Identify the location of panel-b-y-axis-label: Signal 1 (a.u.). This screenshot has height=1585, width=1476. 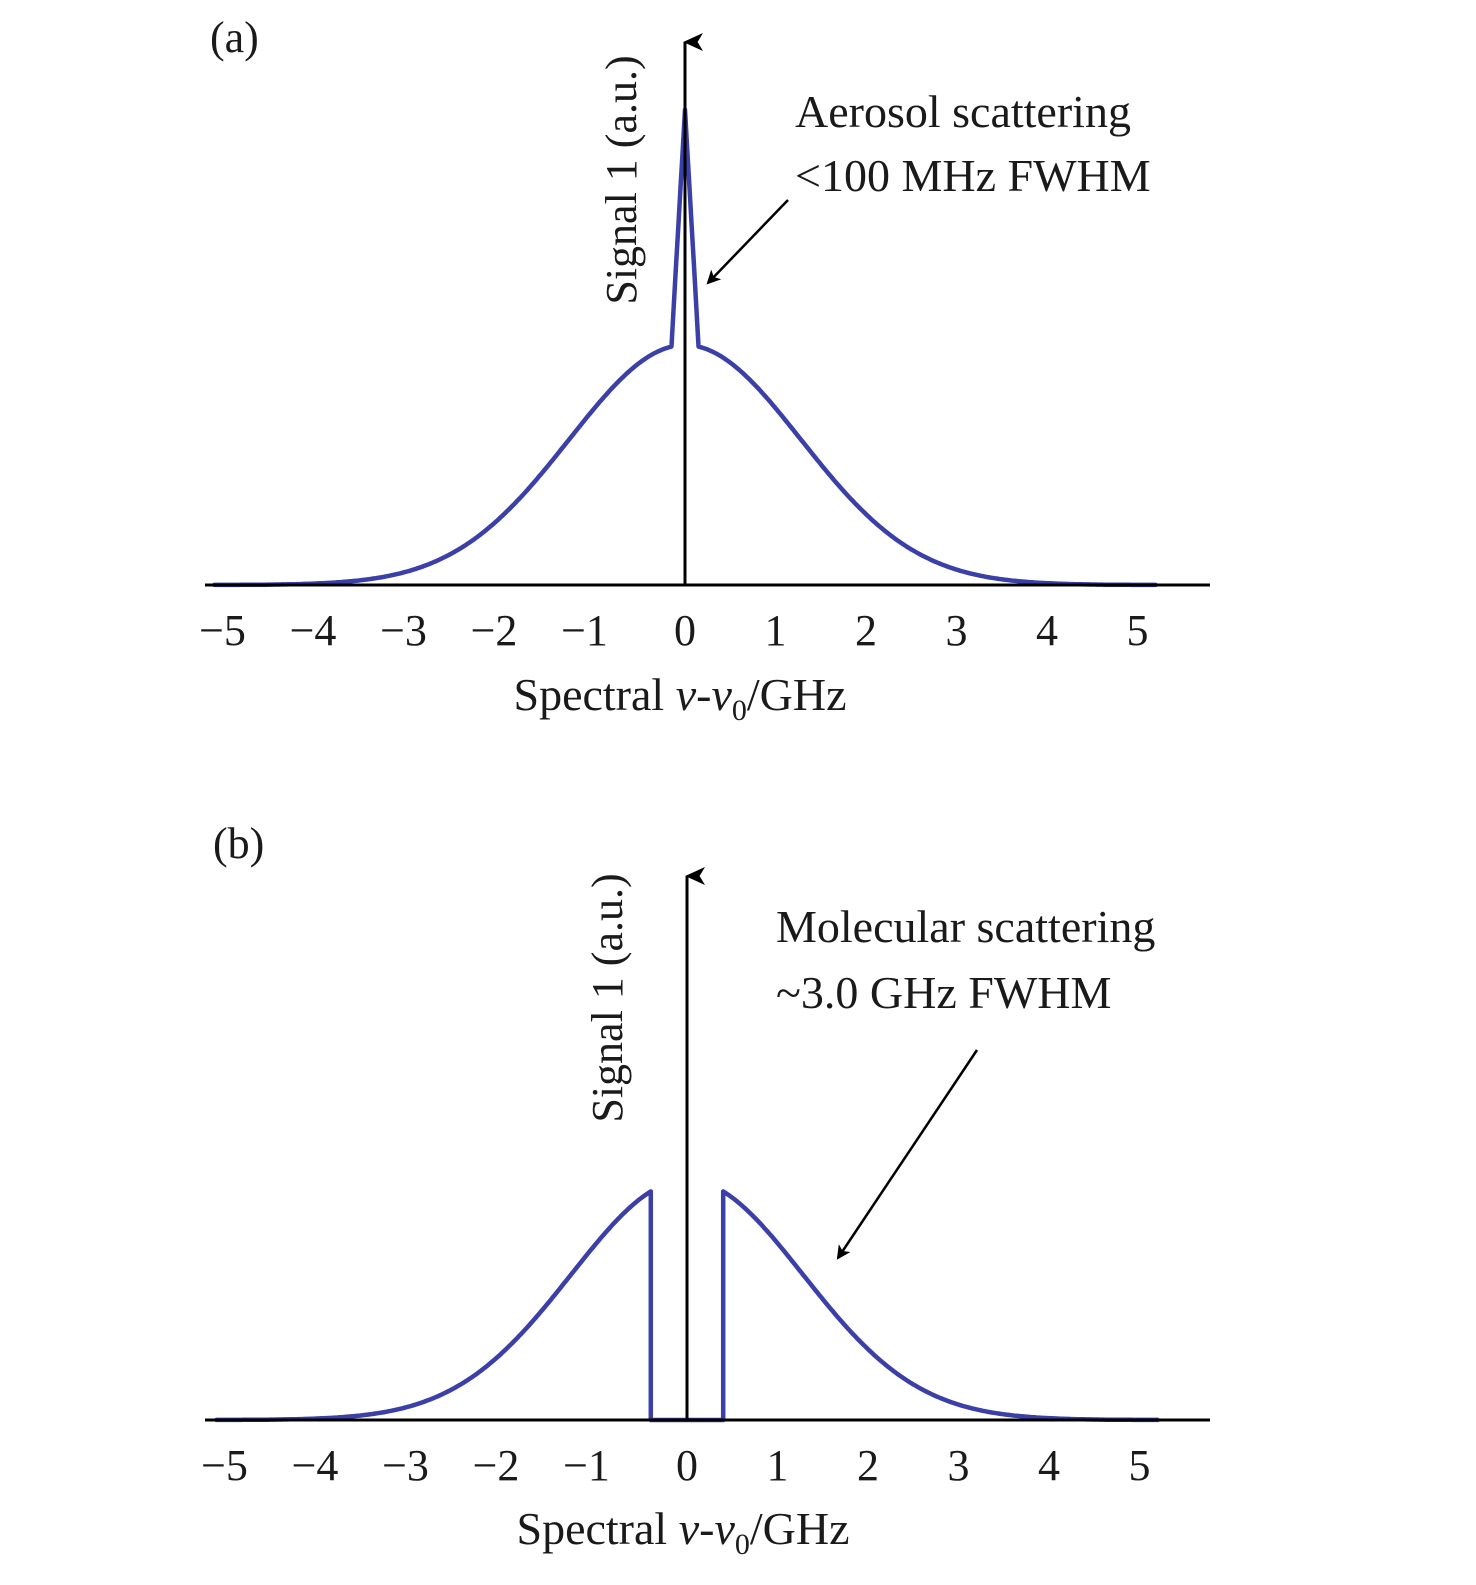
(607, 997).